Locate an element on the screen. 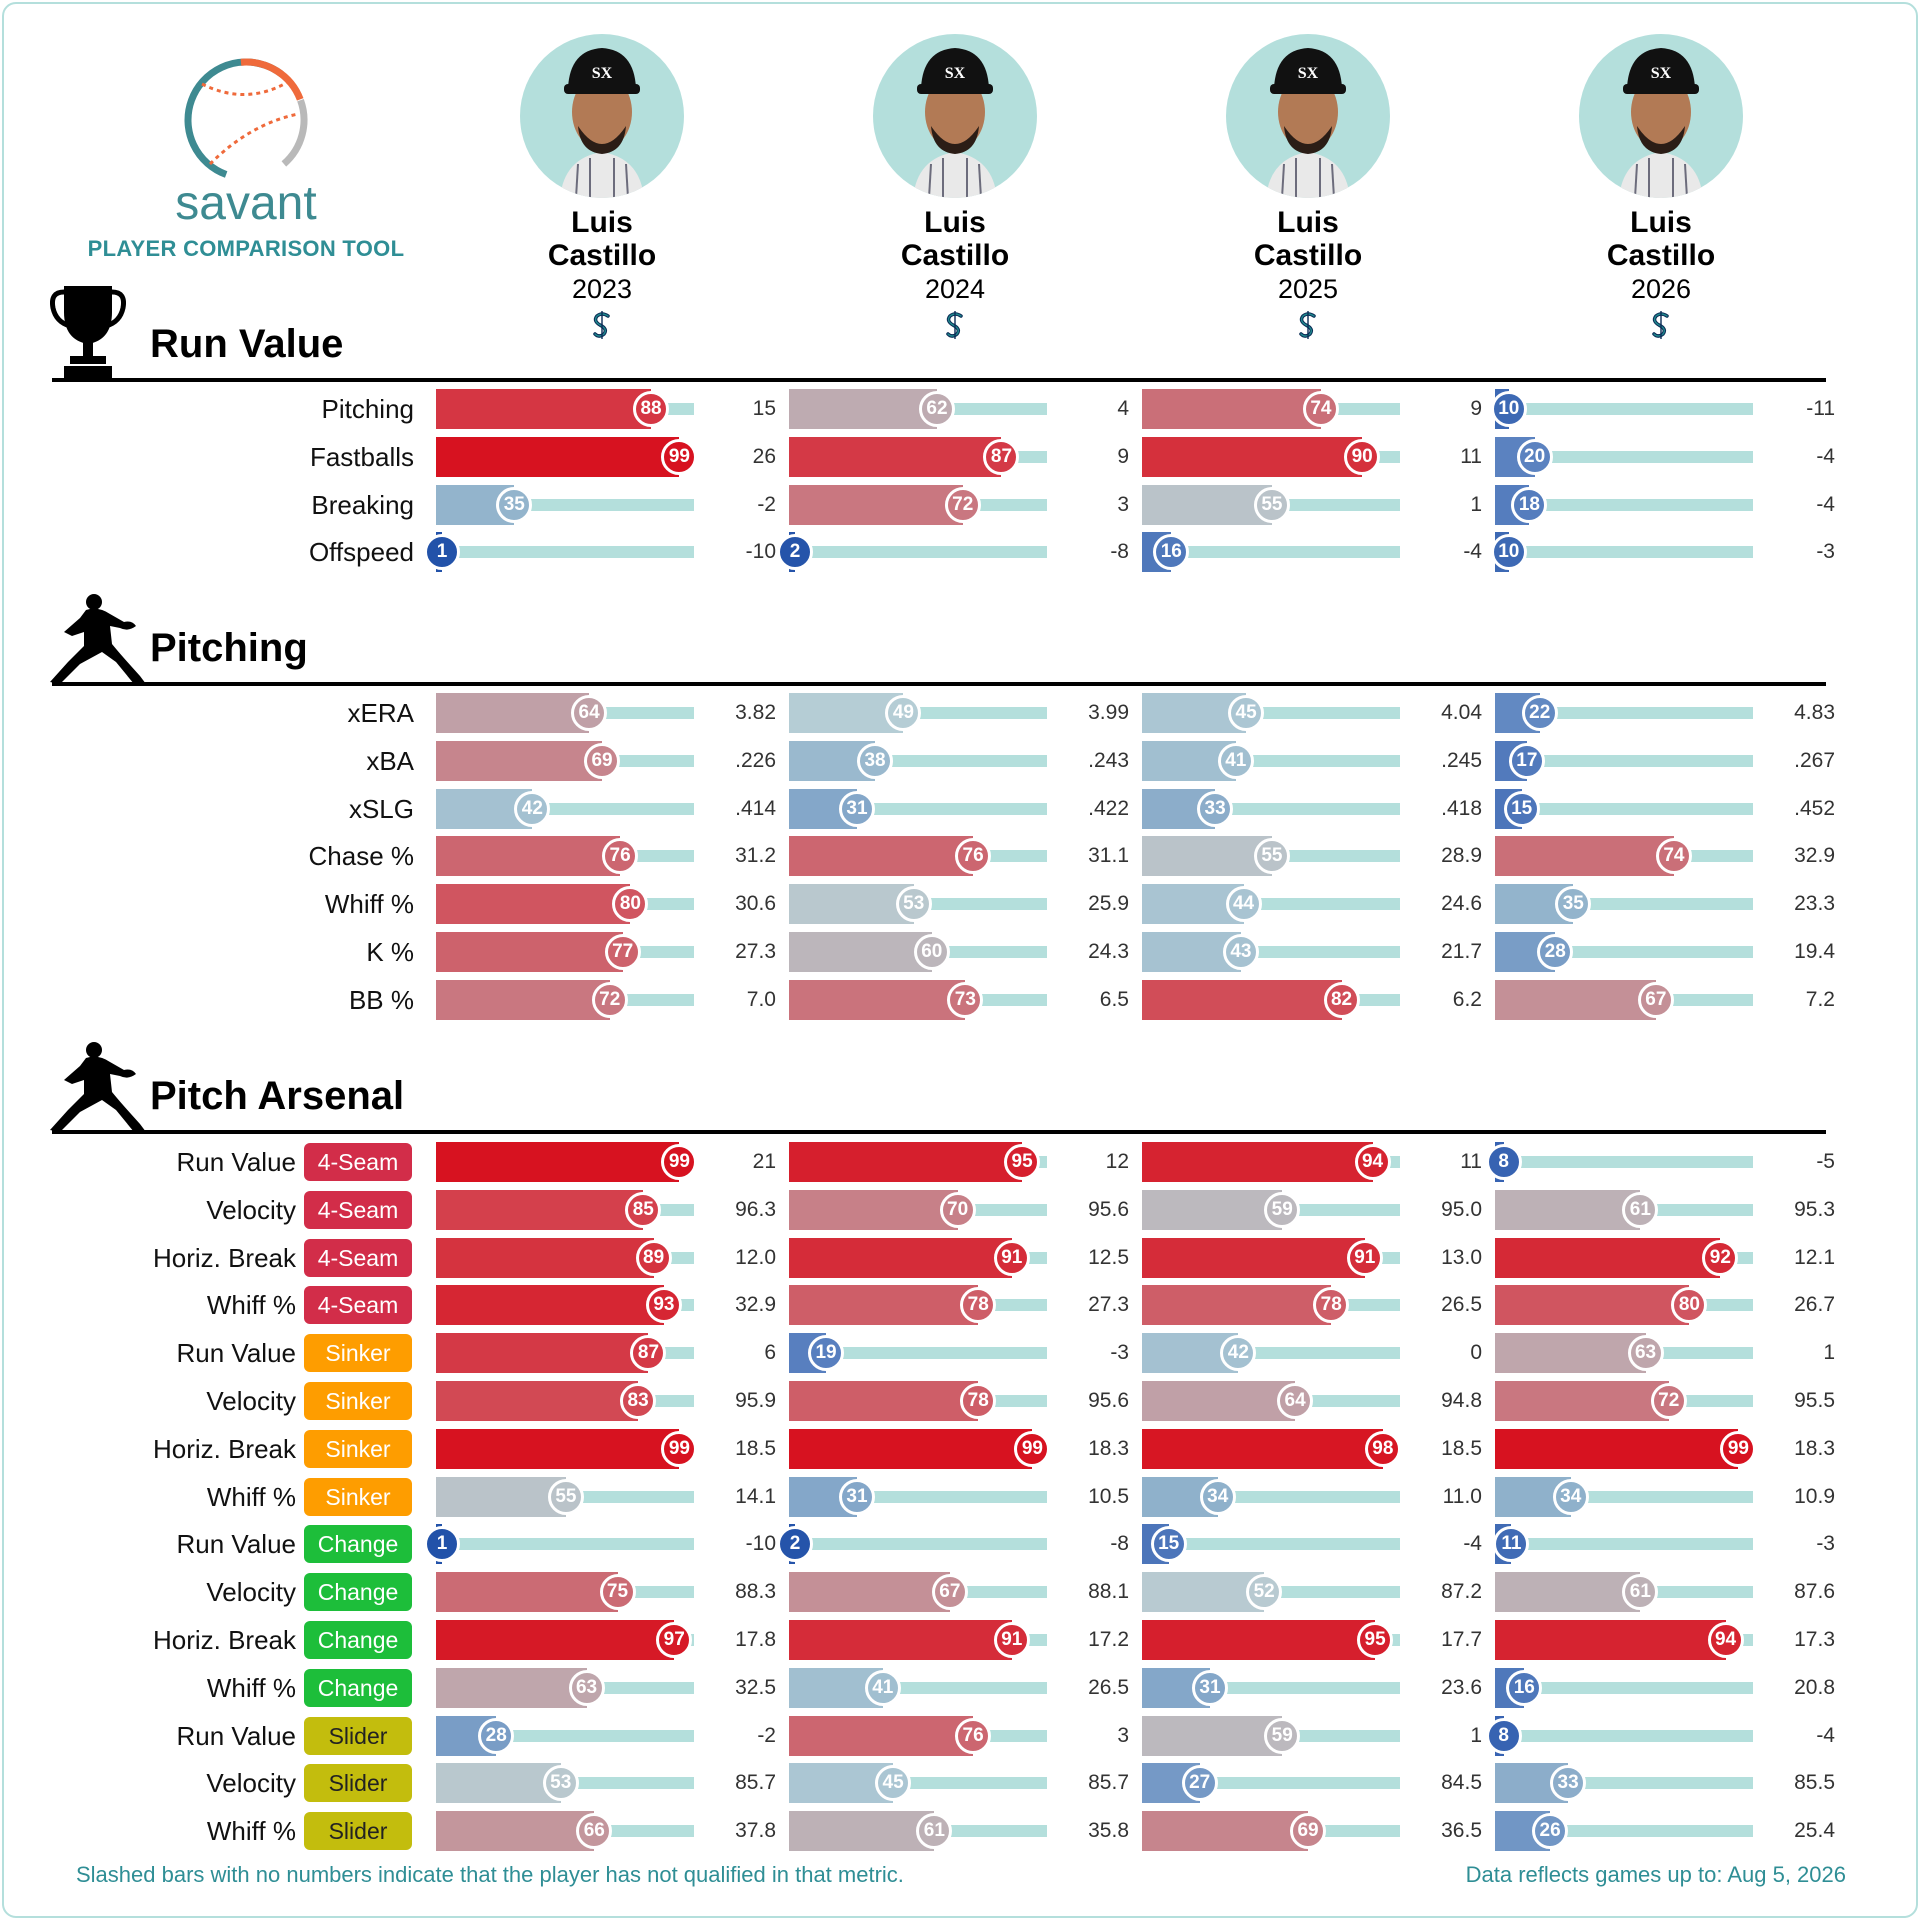 This screenshot has height=1920, width=1920. metric-value: 84.5 is located at coordinates (1461, 1783).